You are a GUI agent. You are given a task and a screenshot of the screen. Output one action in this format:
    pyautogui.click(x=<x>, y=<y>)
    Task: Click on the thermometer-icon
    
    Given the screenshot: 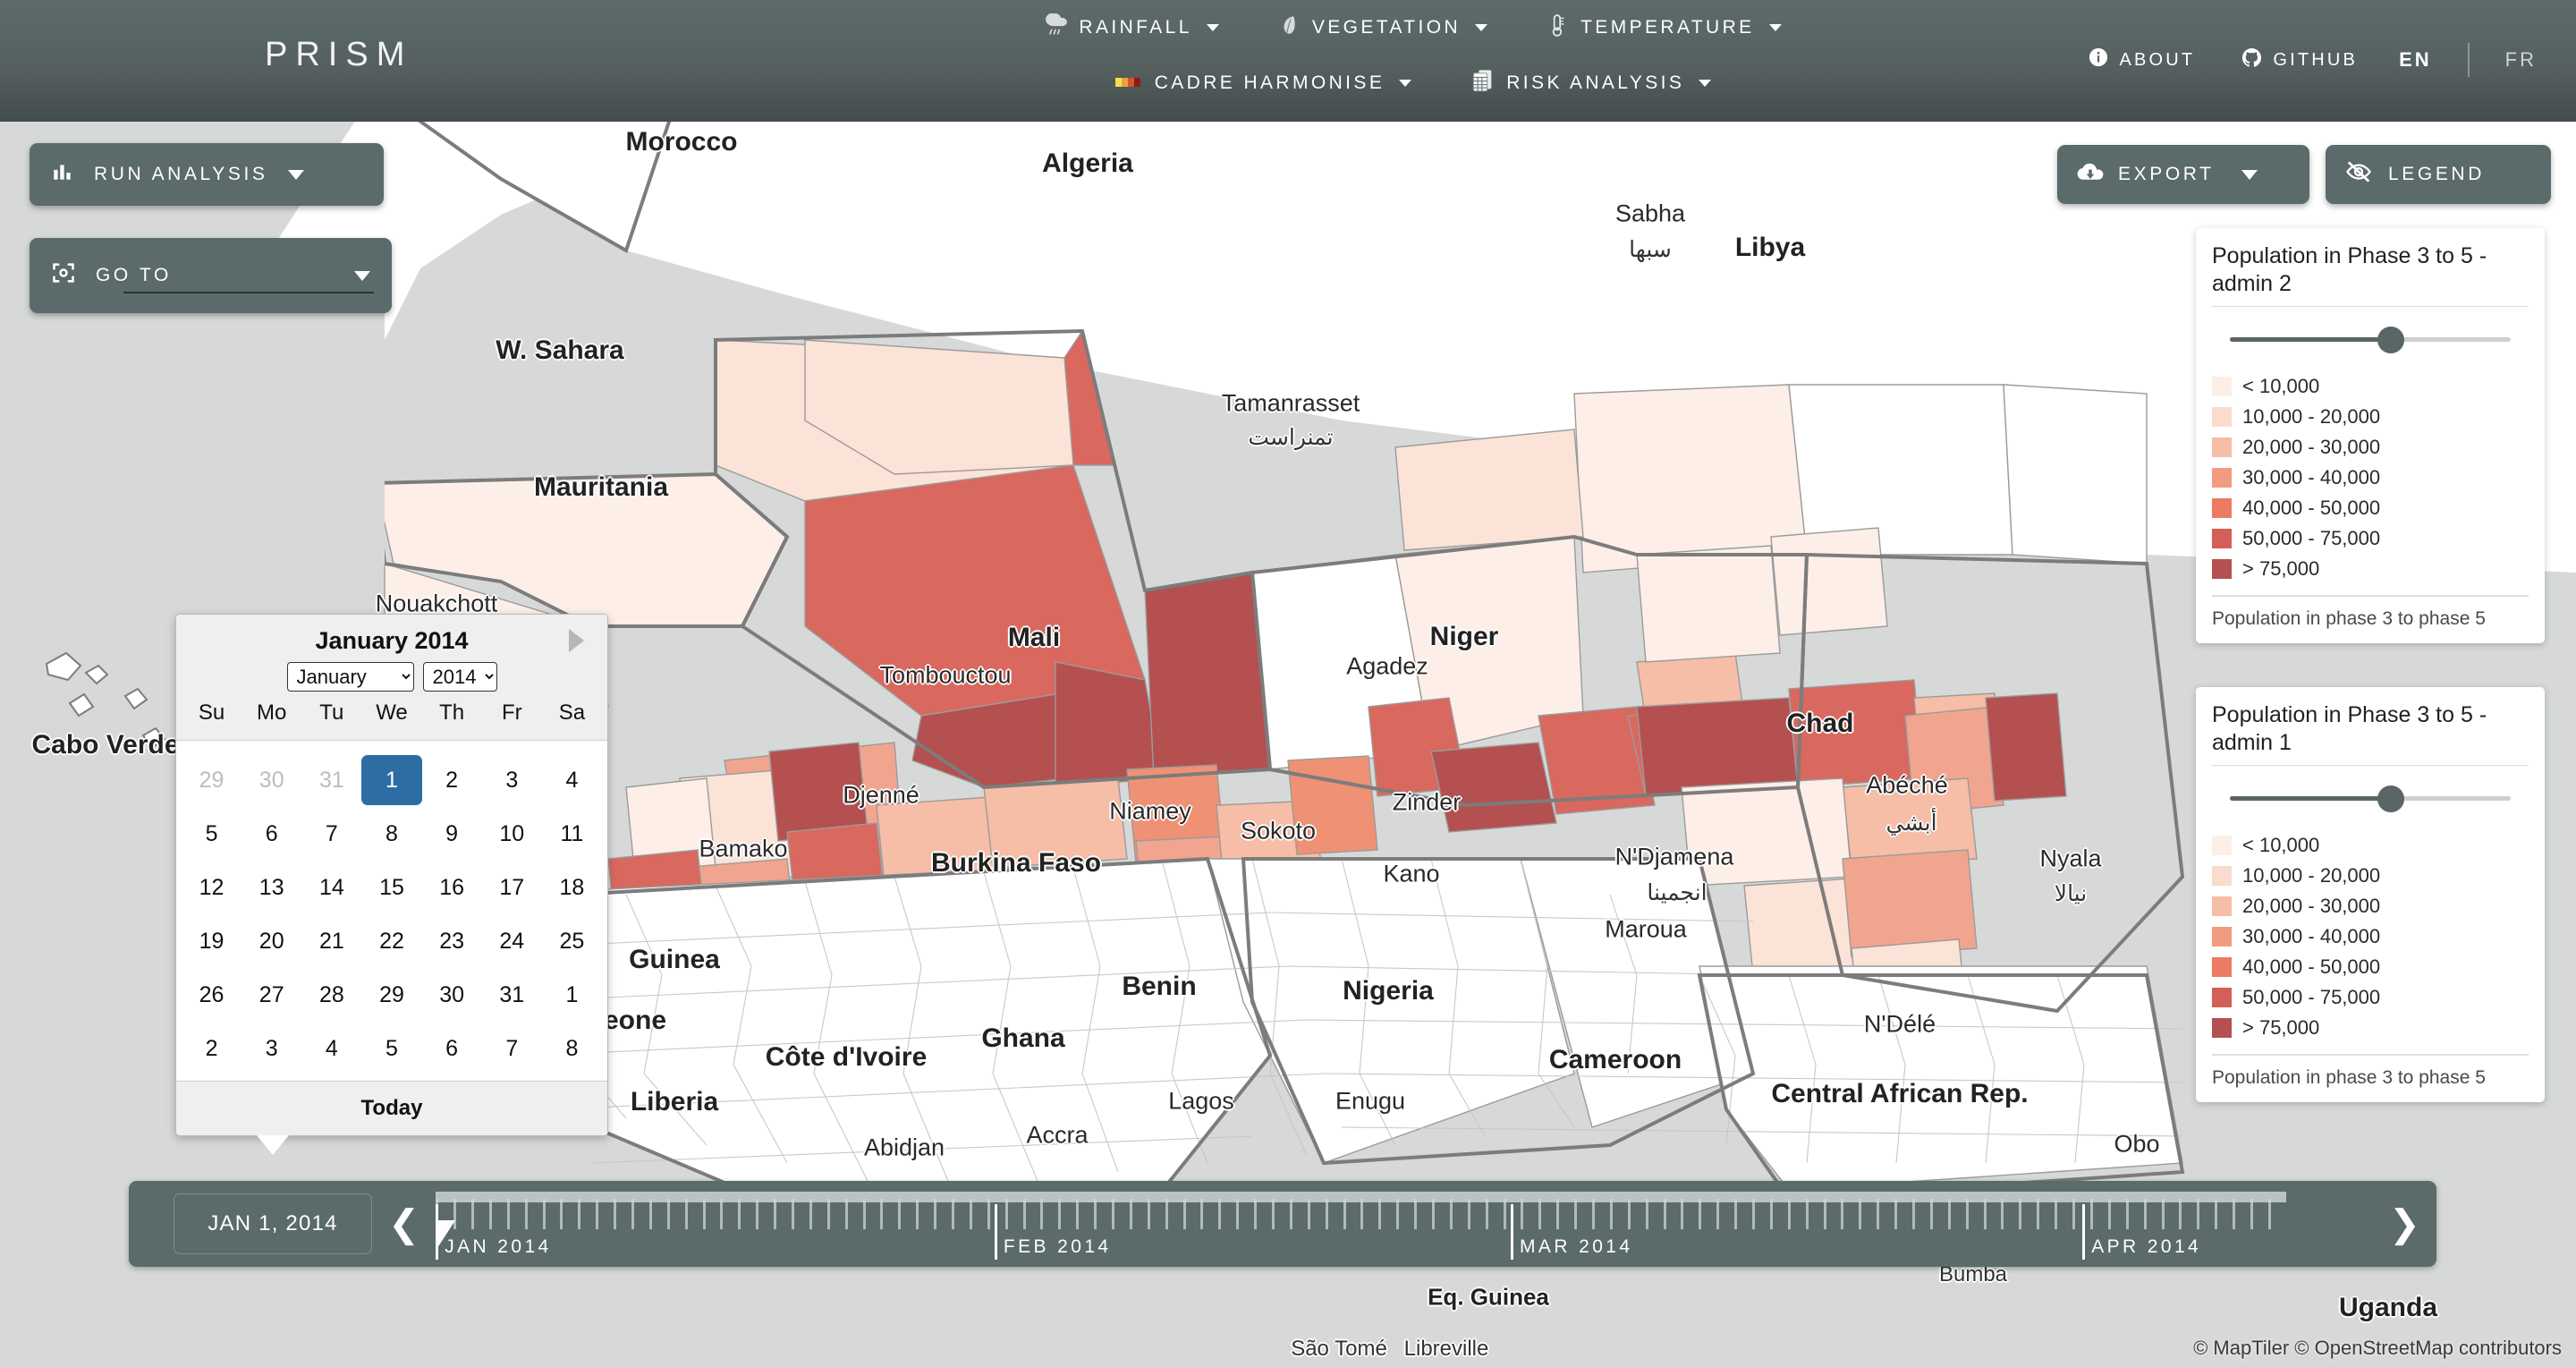 What is the action you would take?
    pyautogui.click(x=1558, y=27)
    